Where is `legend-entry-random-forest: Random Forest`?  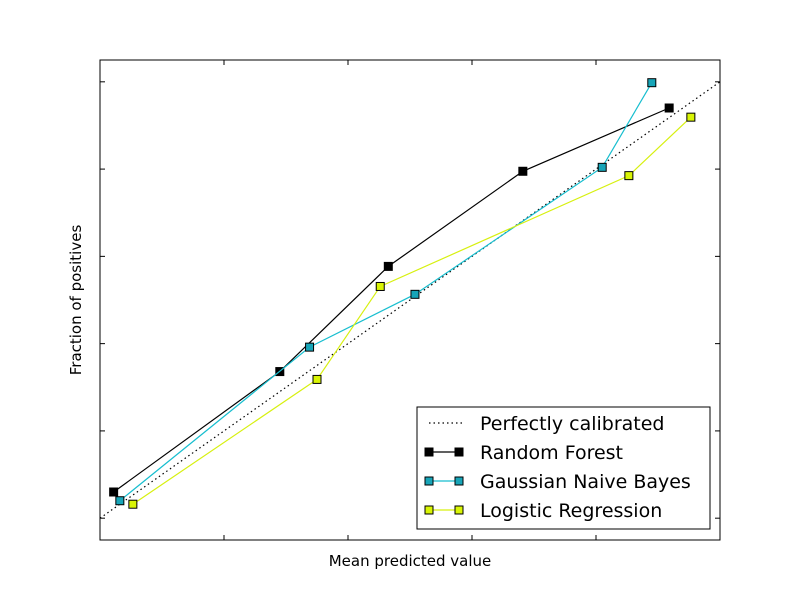
legend-entry-random-forest: Random Forest is located at coordinates (523, 453).